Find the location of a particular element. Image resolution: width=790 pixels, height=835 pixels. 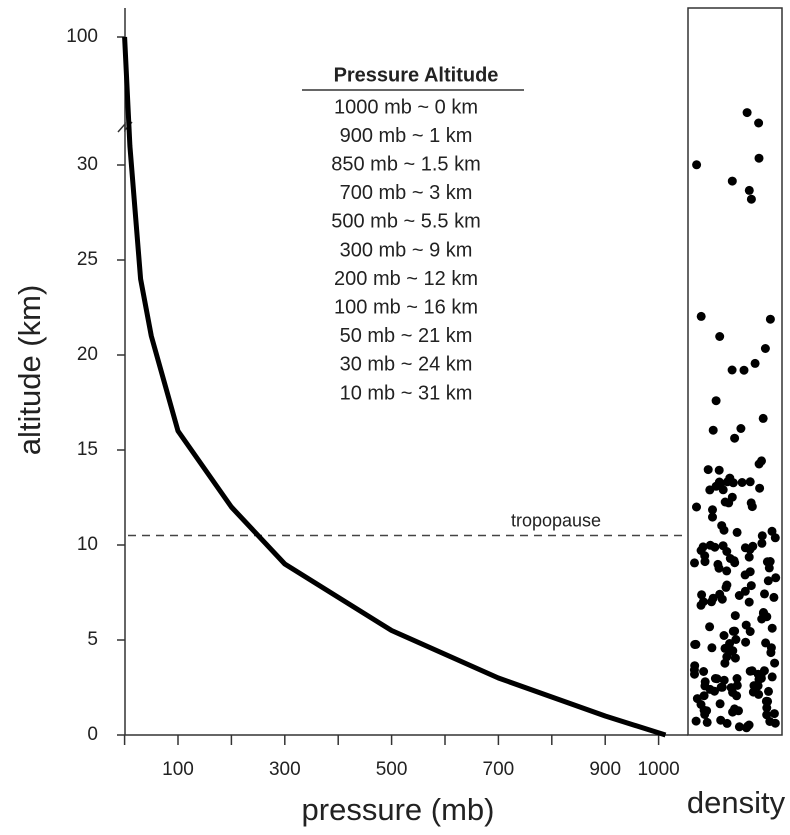

x-tick-label: 100 is located at coordinates (178, 769).